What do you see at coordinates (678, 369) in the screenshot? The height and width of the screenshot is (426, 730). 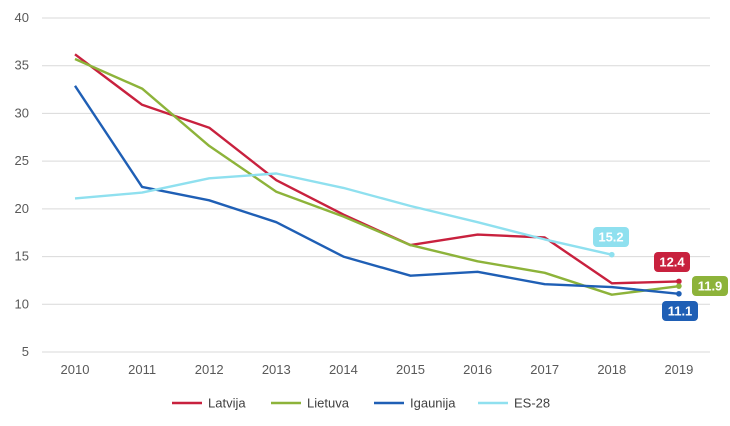 I see `x-tick-label: 2019` at bounding box center [678, 369].